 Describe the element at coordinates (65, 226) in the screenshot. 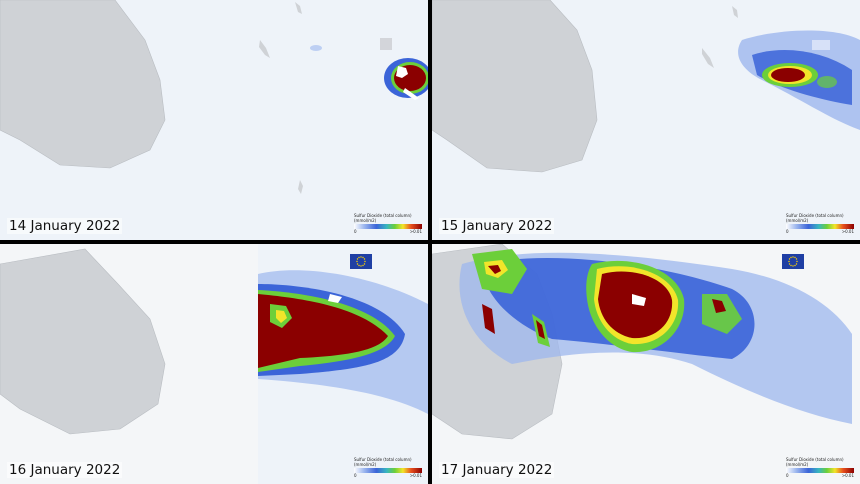

I see `date-label: 14 January 2022` at that location.